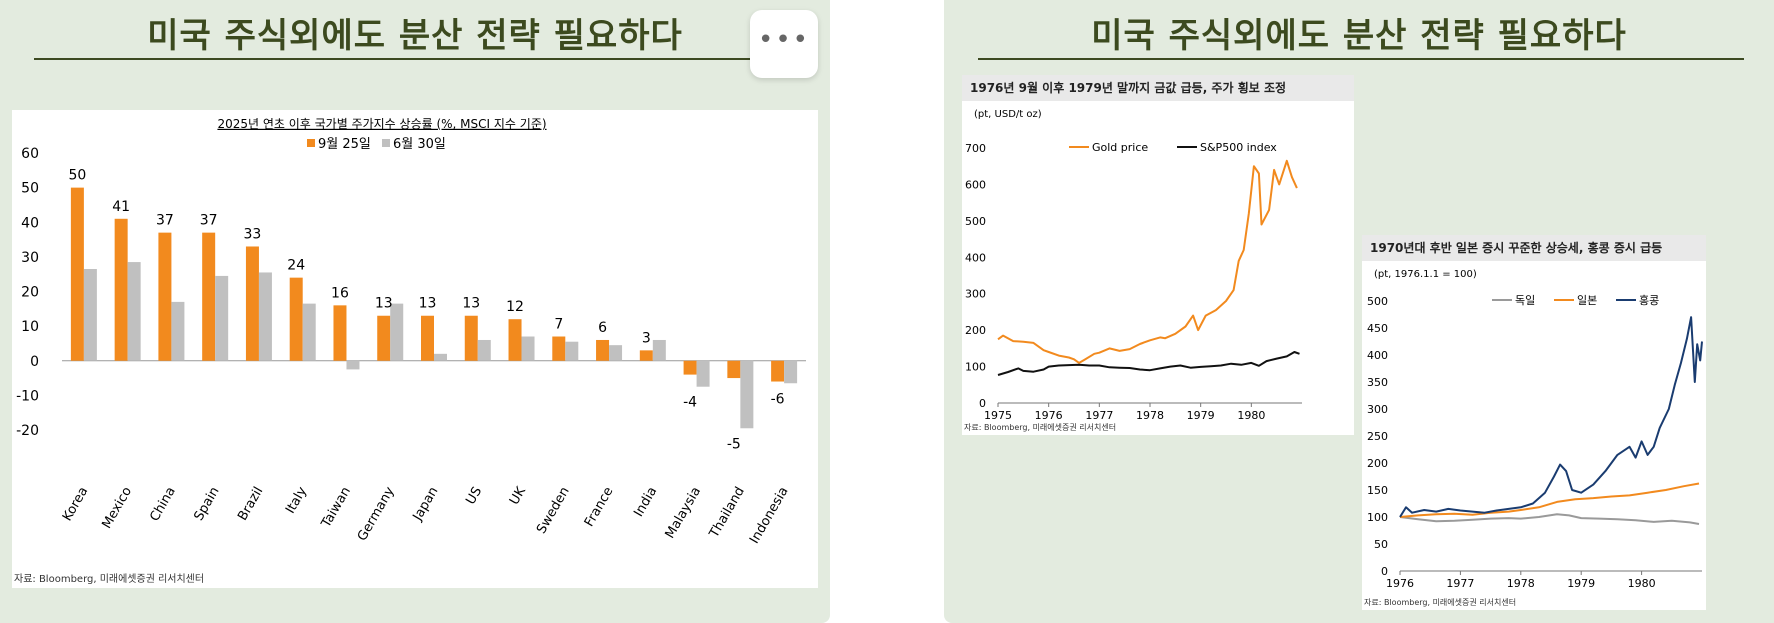  Describe the element at coordinates (386, 143) in the screenshot. I see `legend-swatch` at that location.